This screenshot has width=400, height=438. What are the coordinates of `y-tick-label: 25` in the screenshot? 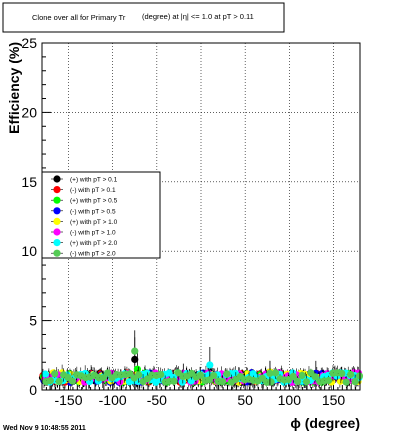 It's located at (29, 43).